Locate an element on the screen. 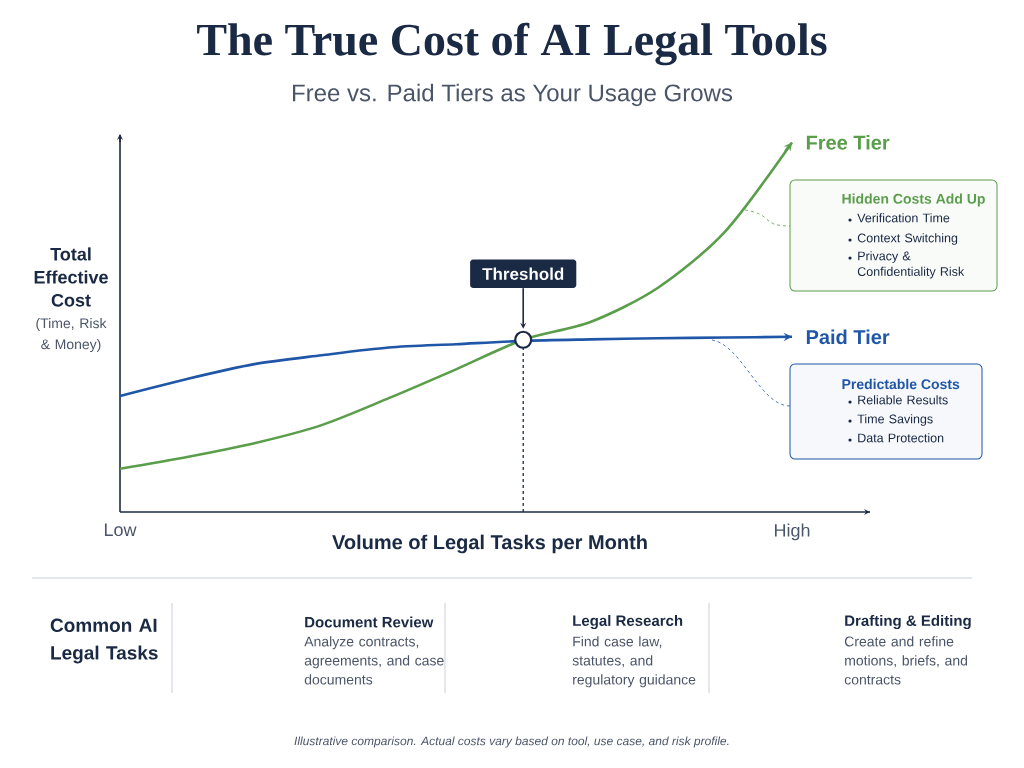 This screenshot has width=1024, height=768. y-axis-title: Total Effective Cost is located at coordinates (71, 277).